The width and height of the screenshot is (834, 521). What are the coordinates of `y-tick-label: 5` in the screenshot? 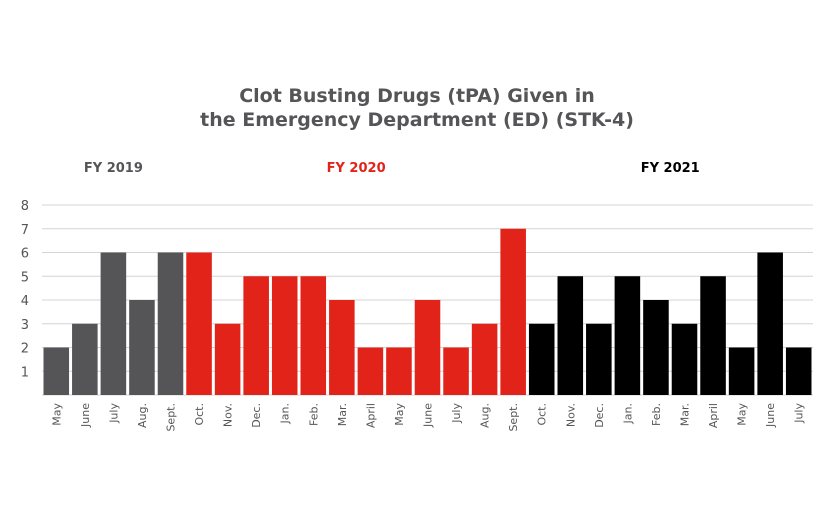 It's located at (25, 277).